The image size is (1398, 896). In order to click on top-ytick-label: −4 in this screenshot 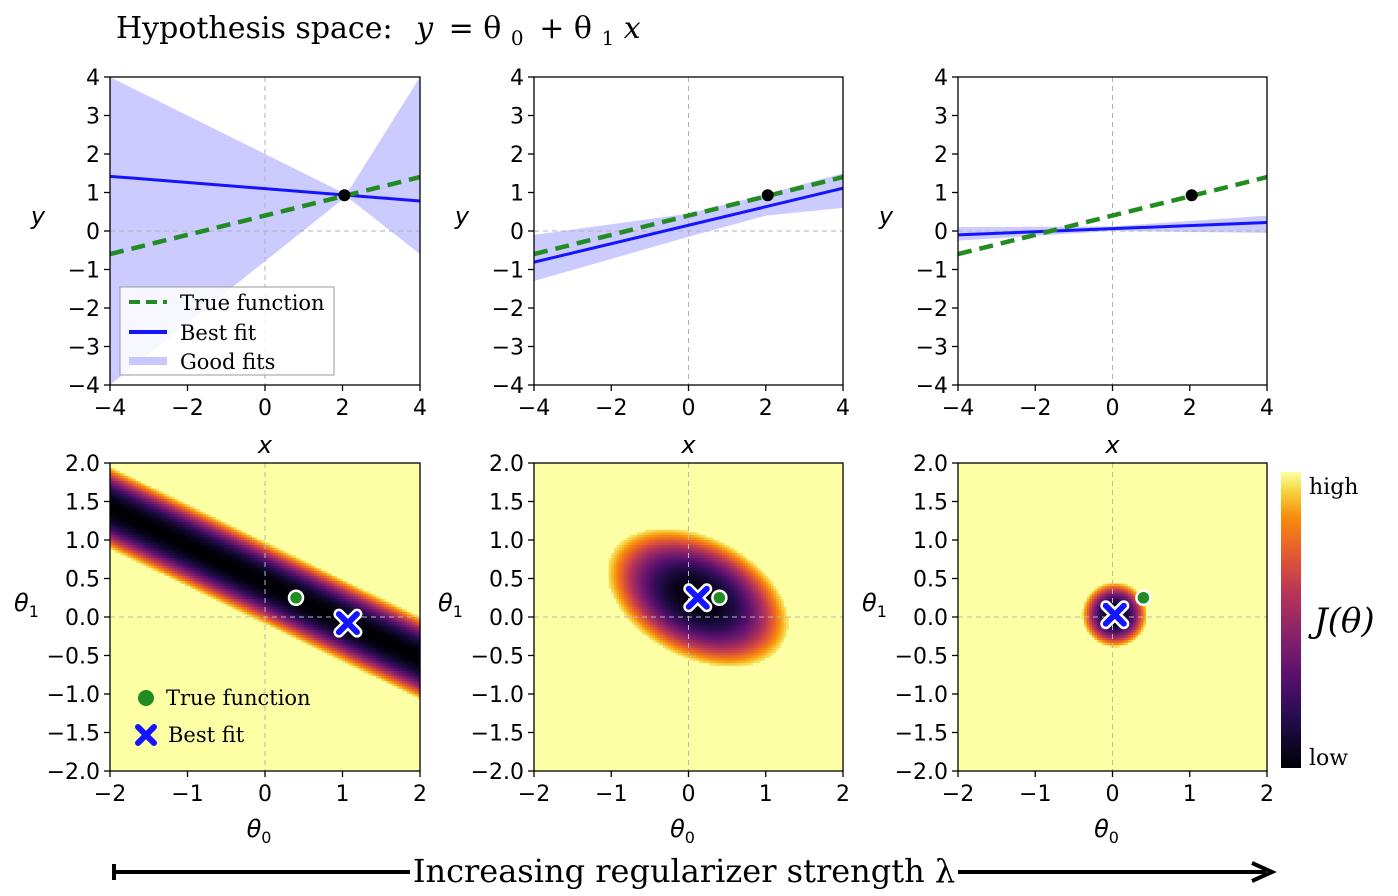, I will do `click(84, 386)`.